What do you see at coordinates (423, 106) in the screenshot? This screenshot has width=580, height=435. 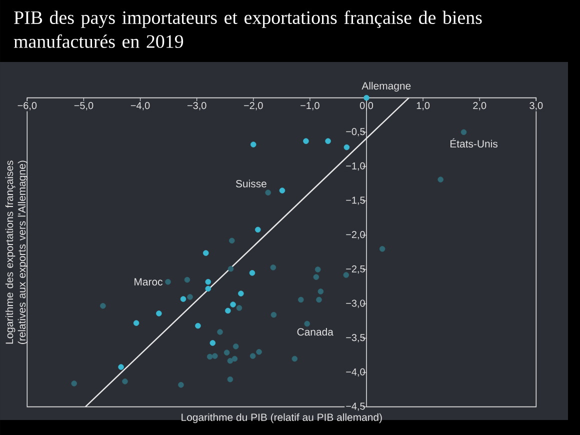 I see `x-tick-label: 1,0` at bounding box center [423, 106].